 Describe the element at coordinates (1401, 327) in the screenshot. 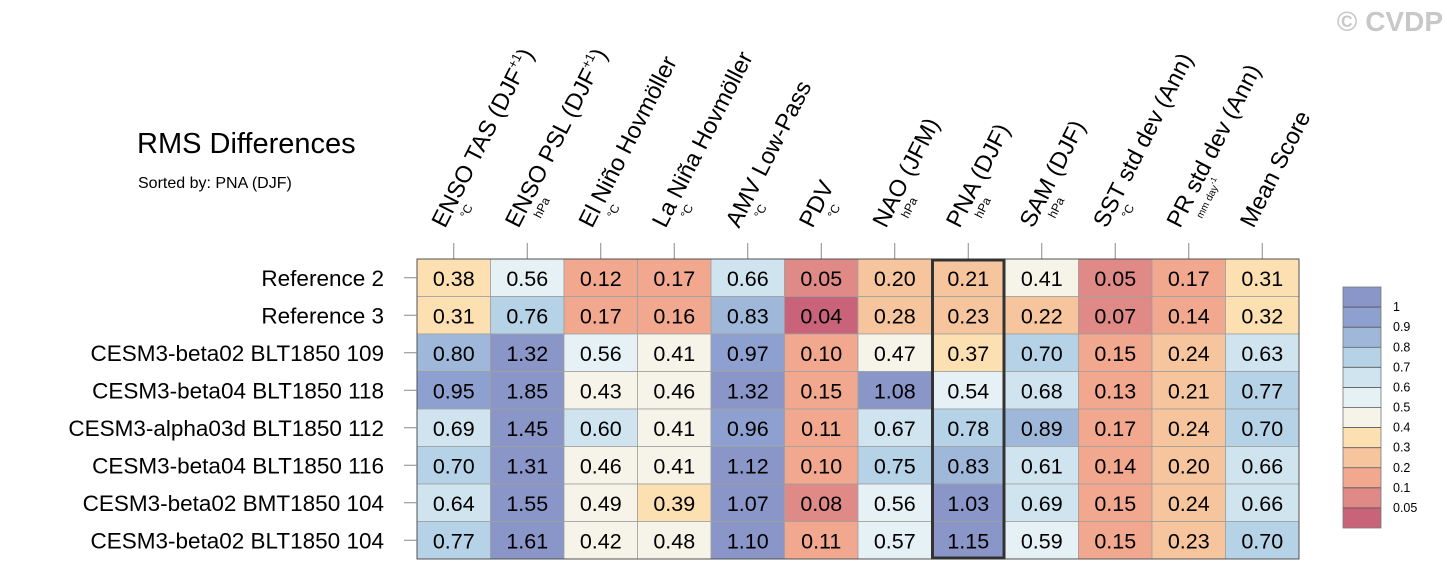

I see `colorbar-label: 0.9` at that location.